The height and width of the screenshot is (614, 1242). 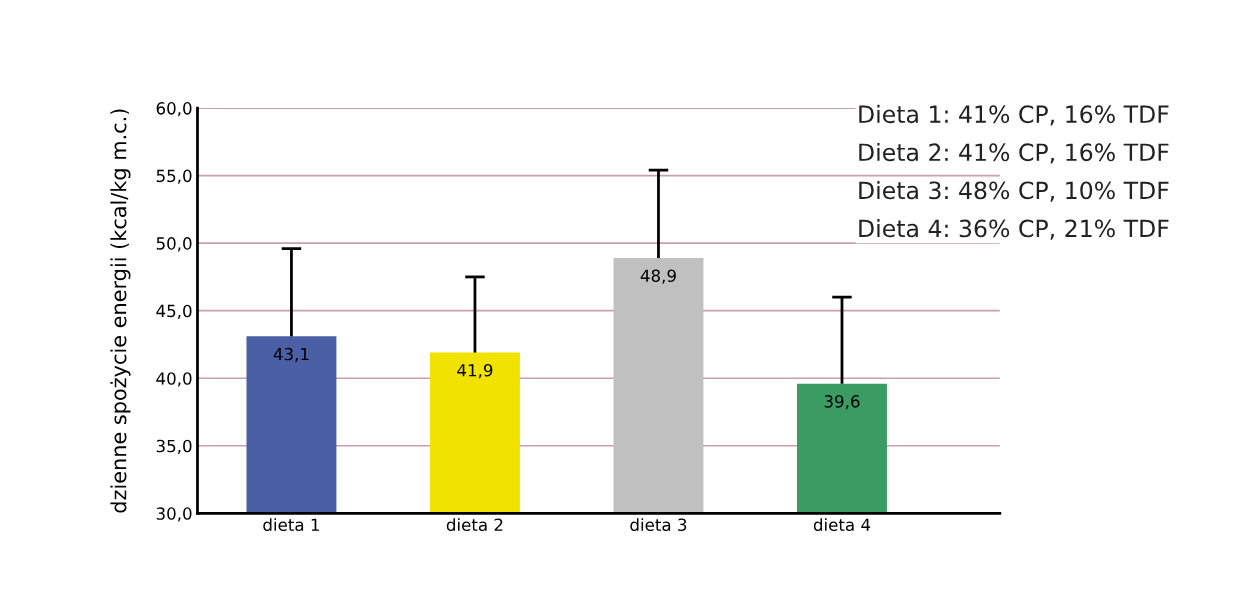 I want to click on x-tick-label: dieta 2, so click(x=474, y=525).